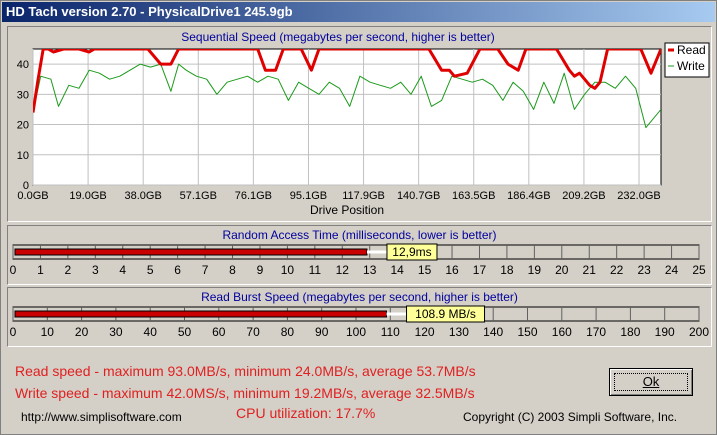  I want to click on burst-tick-label: 180, so click(630, 332).